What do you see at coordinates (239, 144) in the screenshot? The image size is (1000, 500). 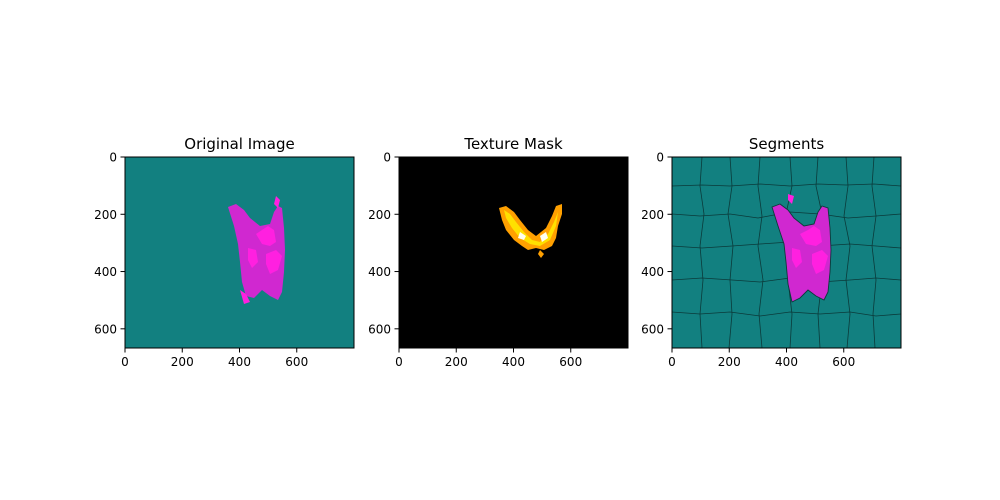 I see `chart-title: Original Image` at bounding box center [239, 144].